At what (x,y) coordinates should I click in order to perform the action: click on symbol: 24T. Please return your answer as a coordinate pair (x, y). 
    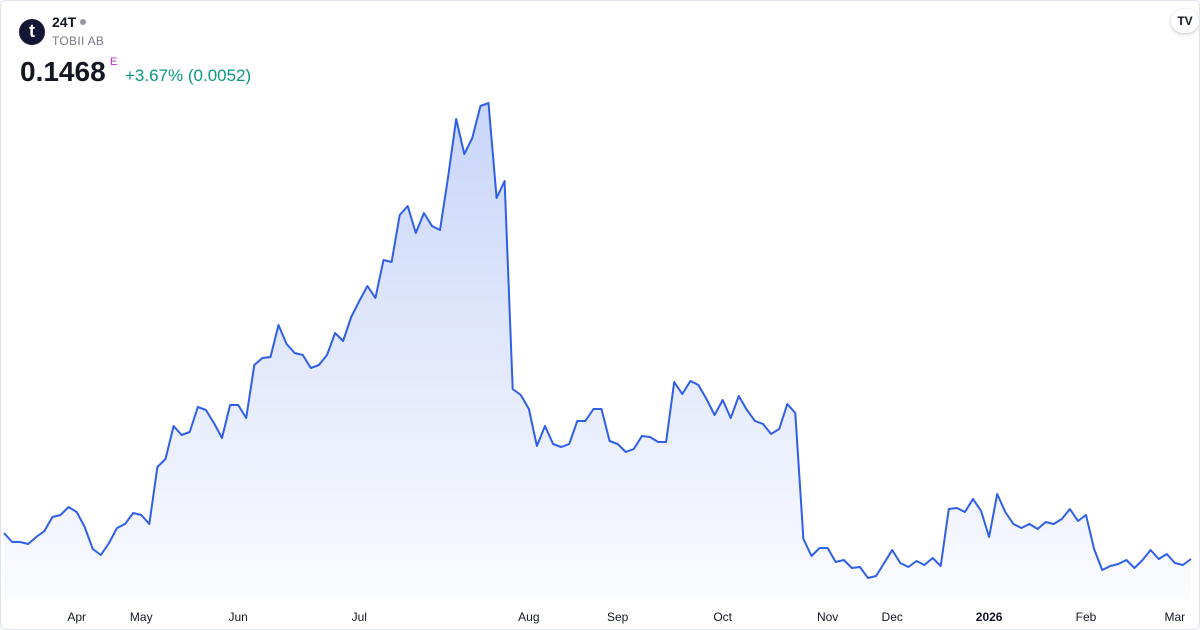
    Looking at the image, I should click on (69, 22).